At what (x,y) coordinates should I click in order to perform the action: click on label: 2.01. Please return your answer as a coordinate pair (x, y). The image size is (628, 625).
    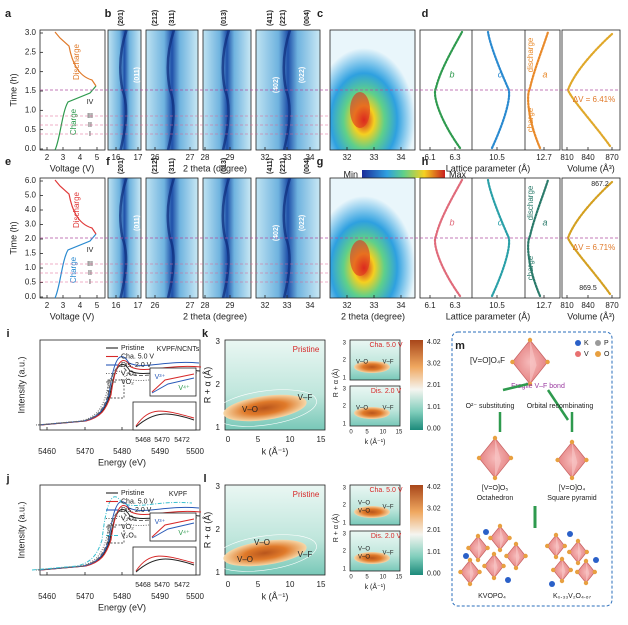
    Looking at the image, I should click on (434, 385).